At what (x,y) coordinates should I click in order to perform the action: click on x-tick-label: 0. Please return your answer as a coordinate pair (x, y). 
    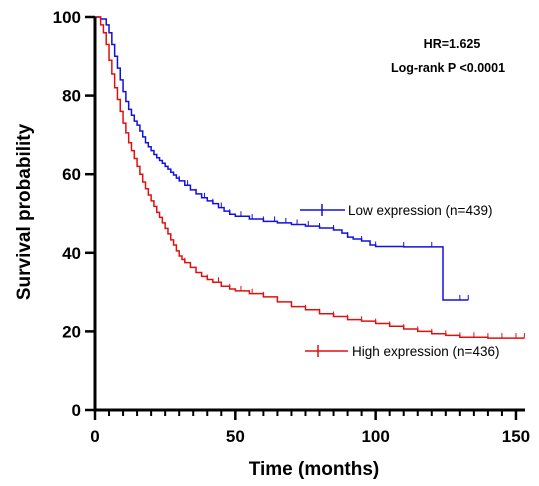
    Looking at the image, I should click on (94, 436).